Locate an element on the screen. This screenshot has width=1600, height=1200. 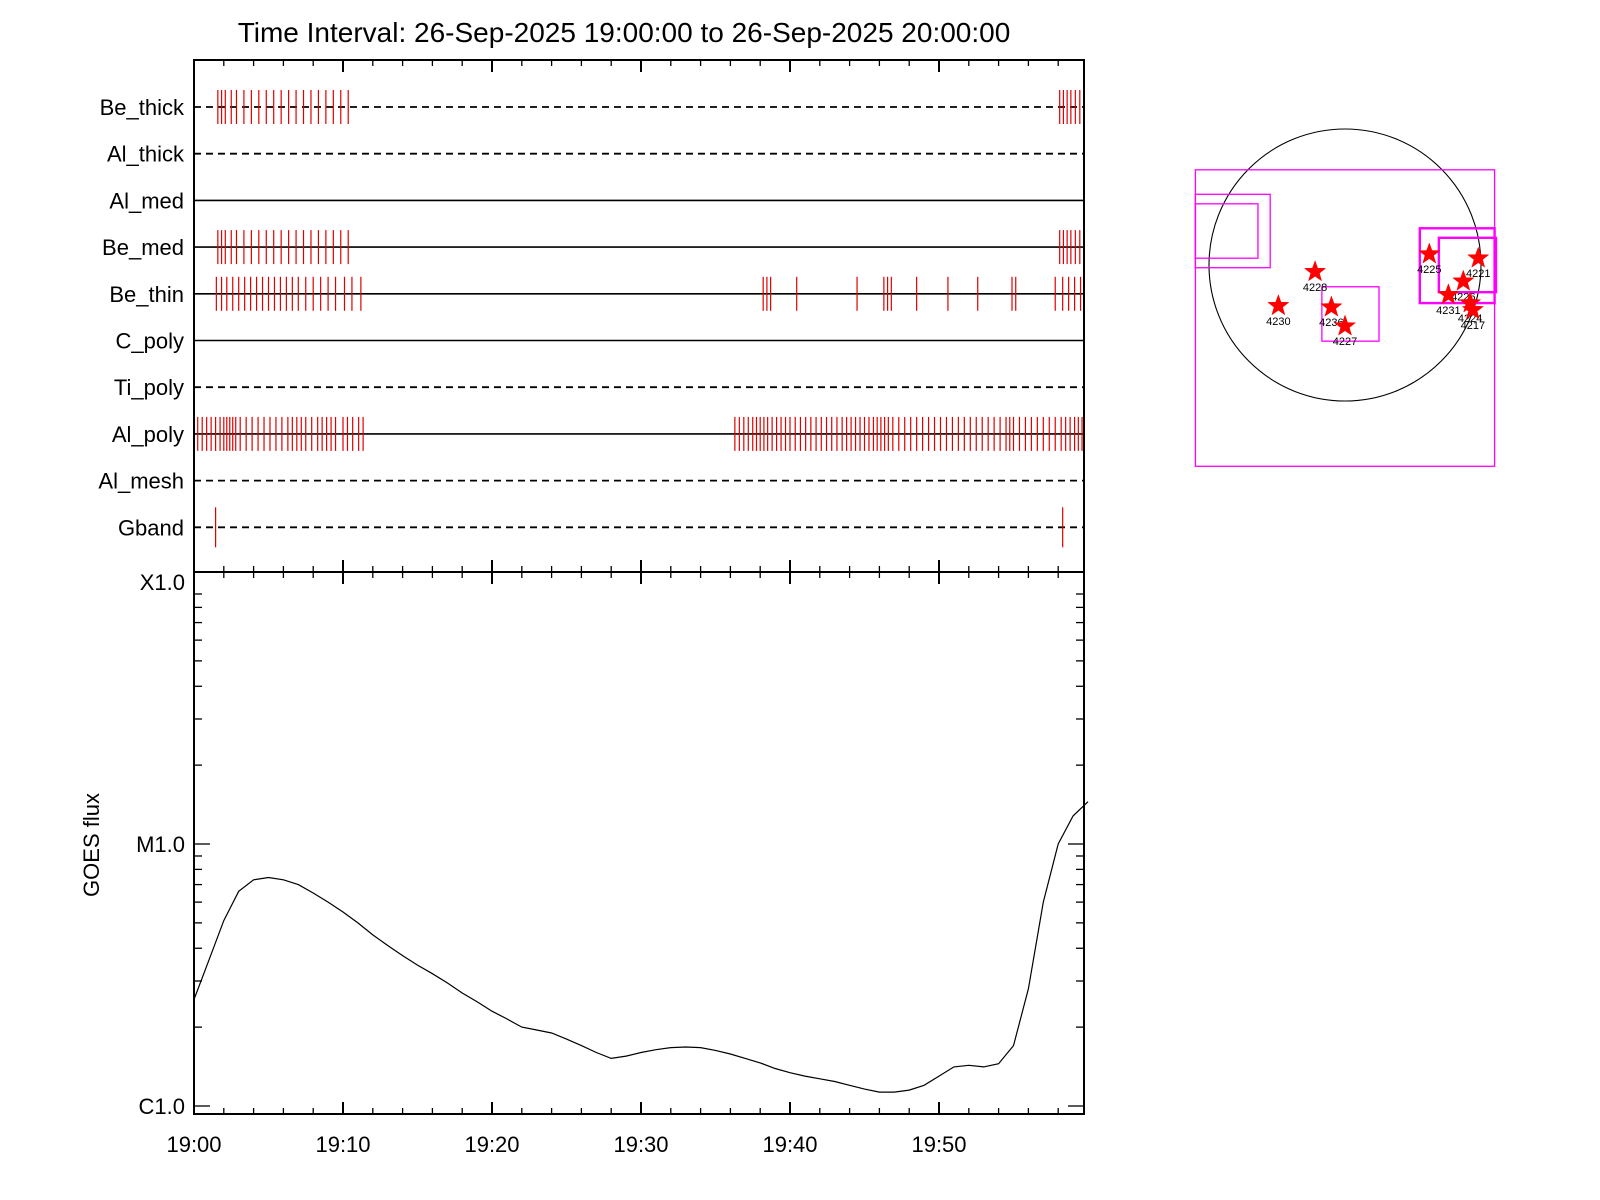
active-region-label: 4228 is located at coordinates (1315, 288).